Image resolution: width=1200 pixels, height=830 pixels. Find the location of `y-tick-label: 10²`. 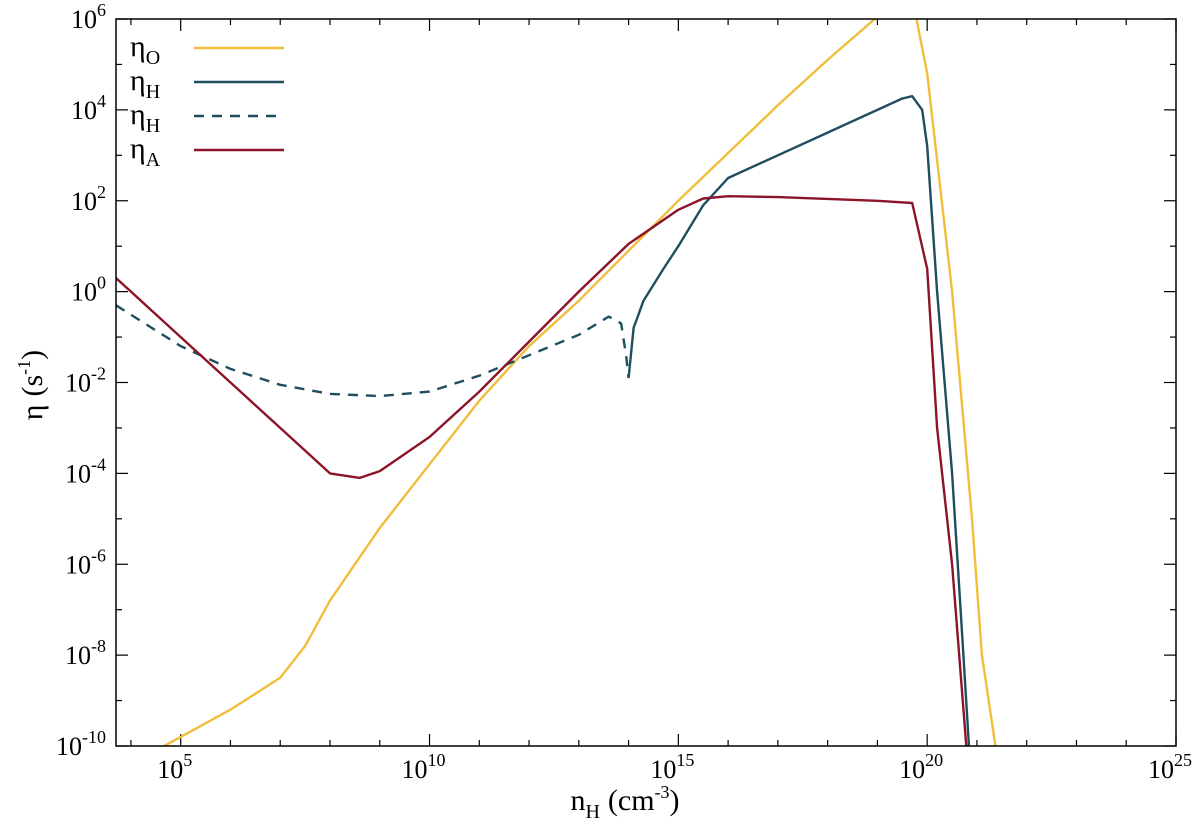

y-tick-label: 10² is located at coordinates (88, 199).